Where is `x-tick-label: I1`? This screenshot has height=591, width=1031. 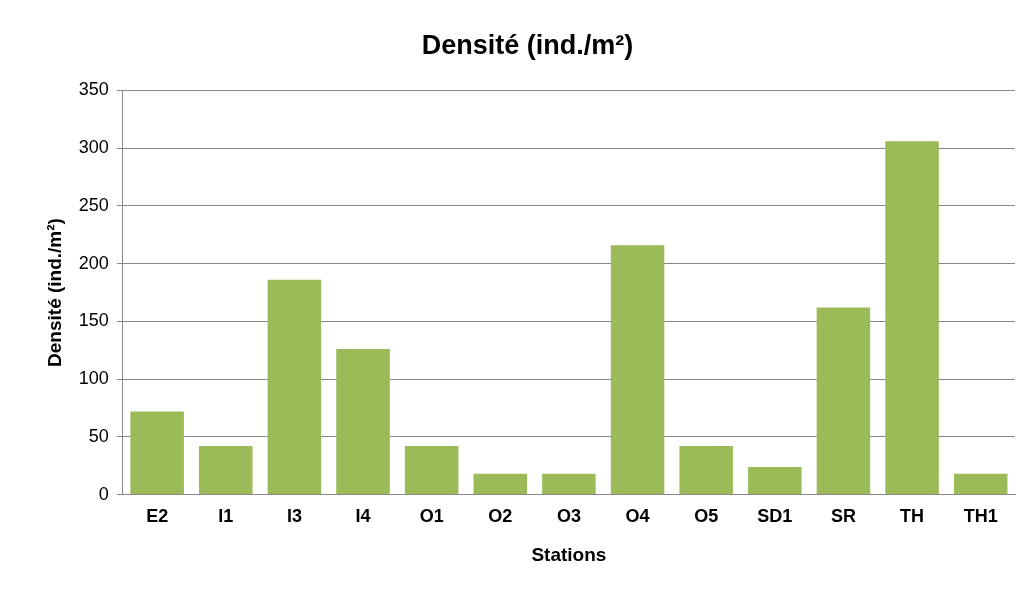
x-tick-label: I1 is located at coordinates (226, 516).